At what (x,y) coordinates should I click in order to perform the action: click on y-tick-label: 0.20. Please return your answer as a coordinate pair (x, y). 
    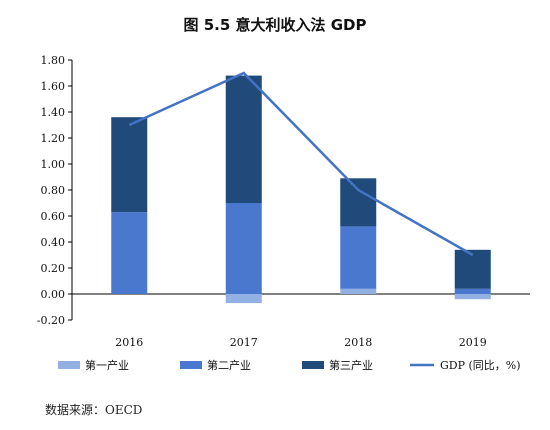
    Looking at the image, I should click on (53, 268).